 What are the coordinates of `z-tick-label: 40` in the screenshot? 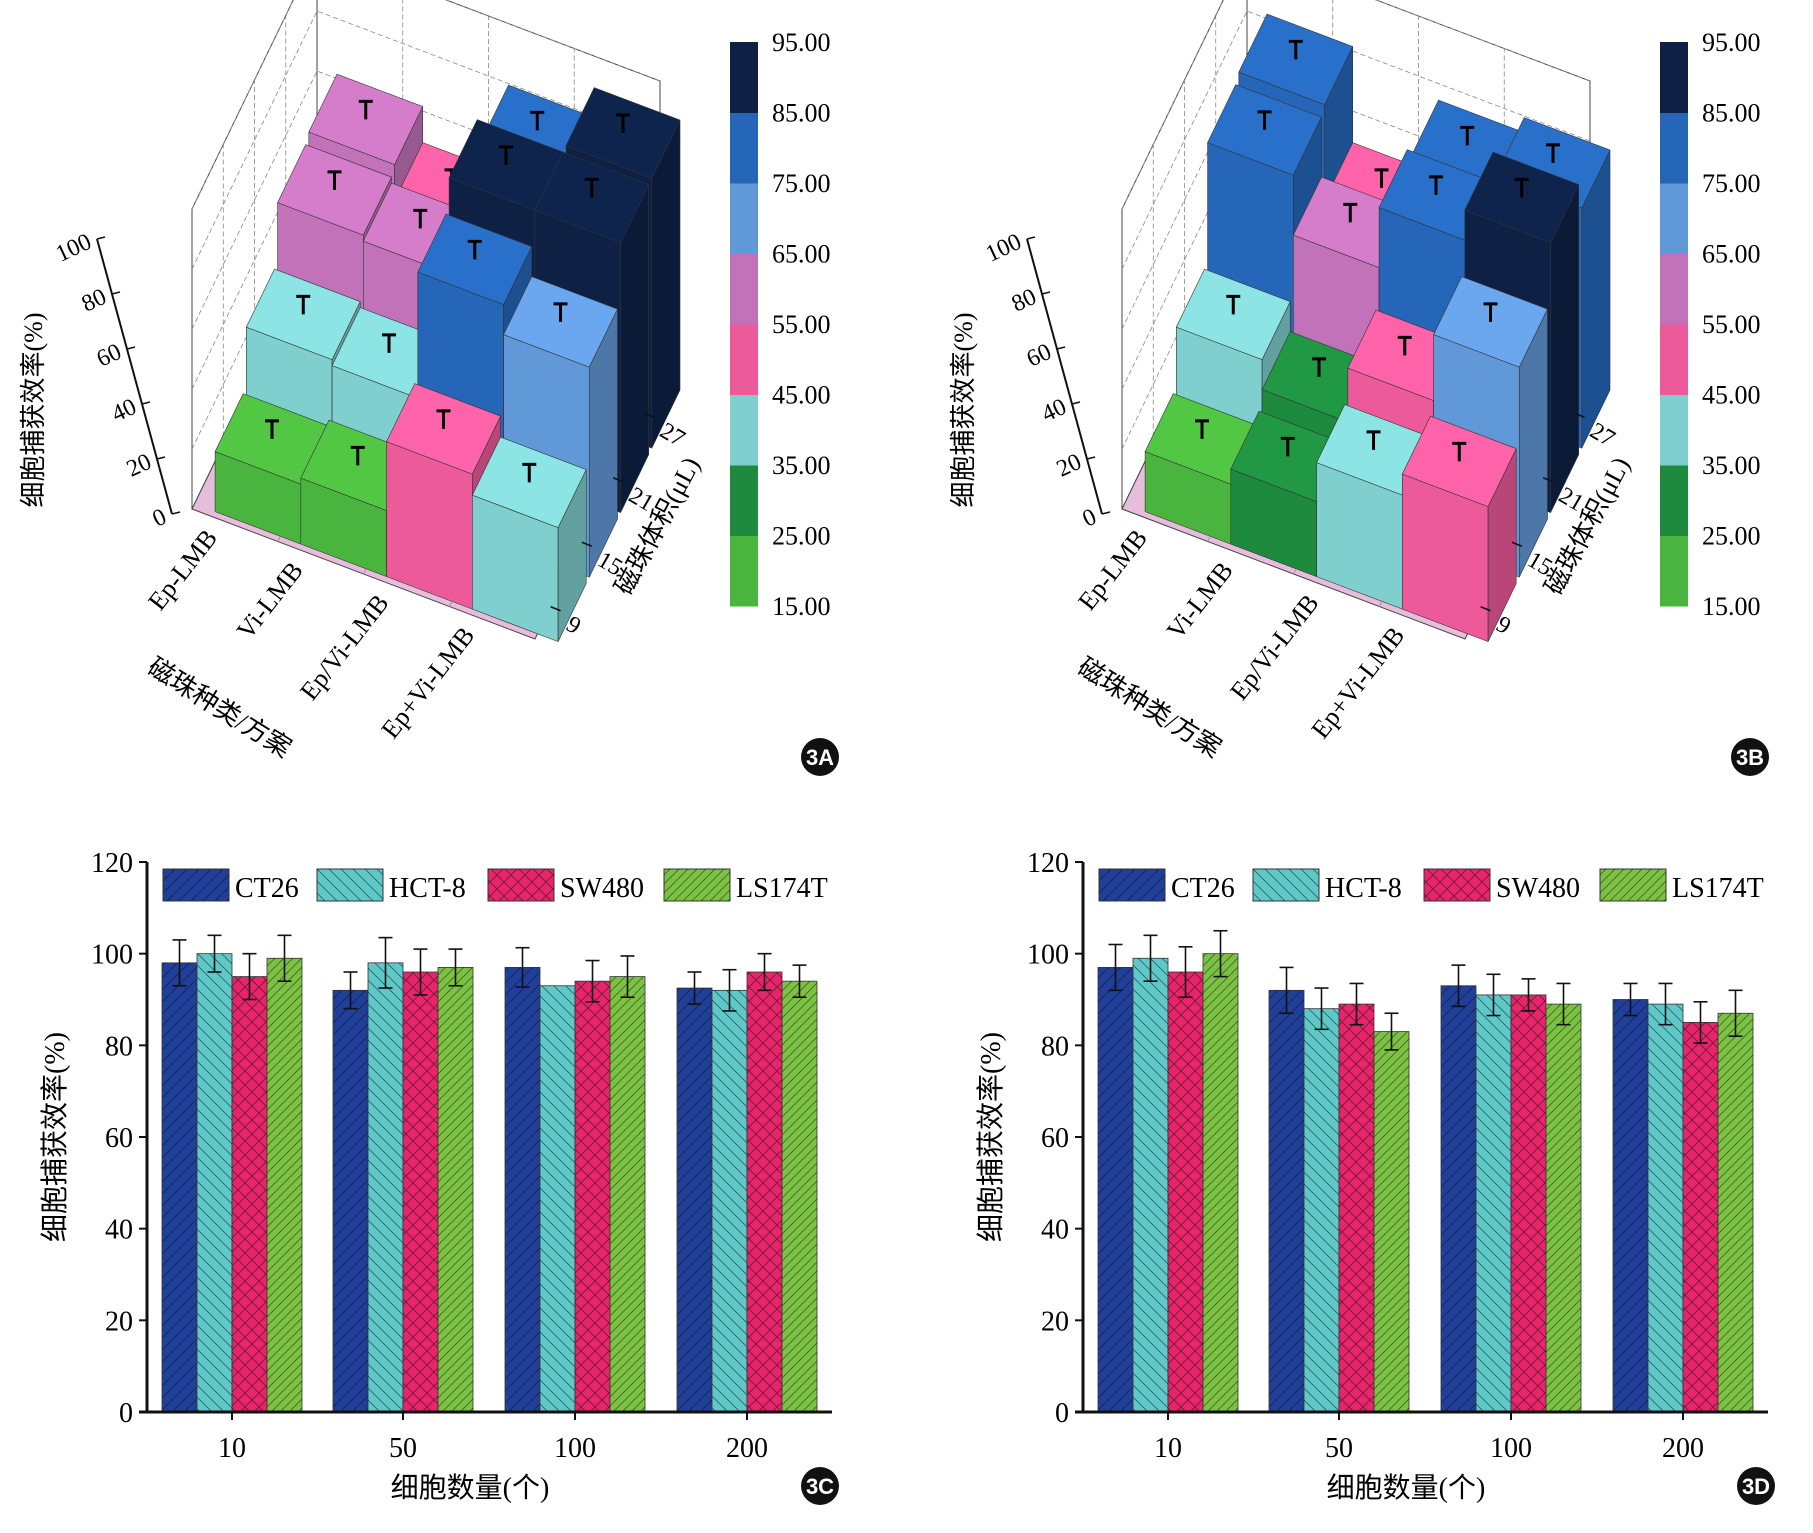 It's located at (1054, 411).